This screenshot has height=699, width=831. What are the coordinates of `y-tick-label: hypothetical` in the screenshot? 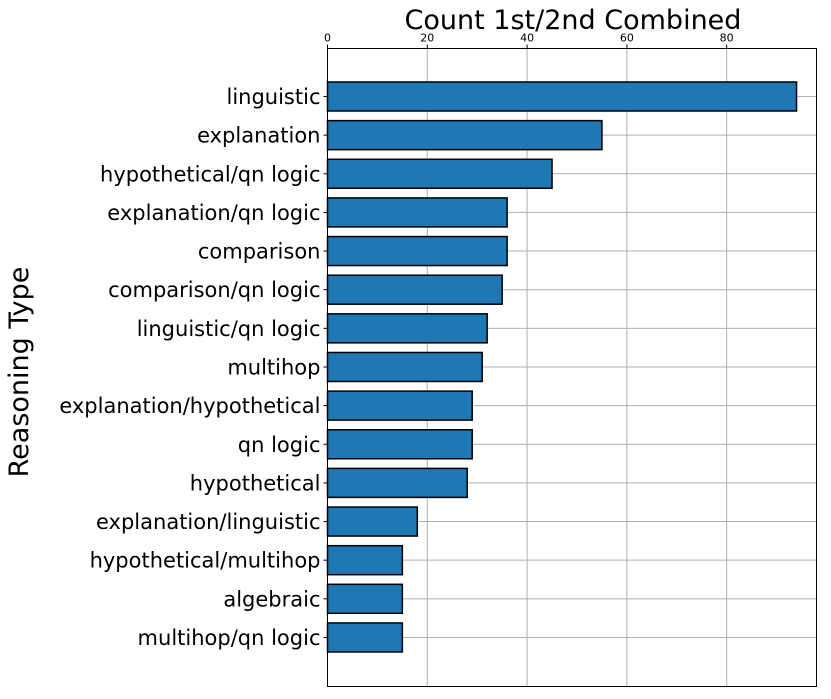 It's located at (255, 483).